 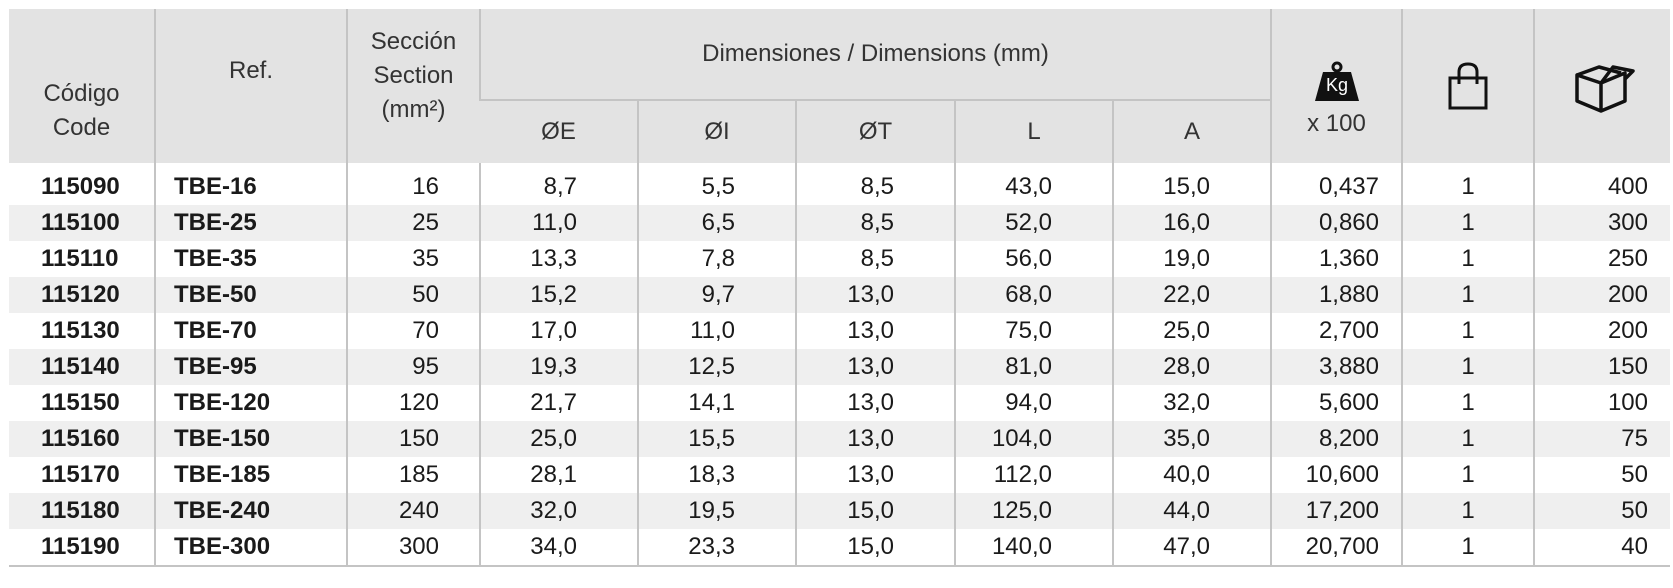 I want to click on table-cell: TBE-185, so click(x=250, y=475).